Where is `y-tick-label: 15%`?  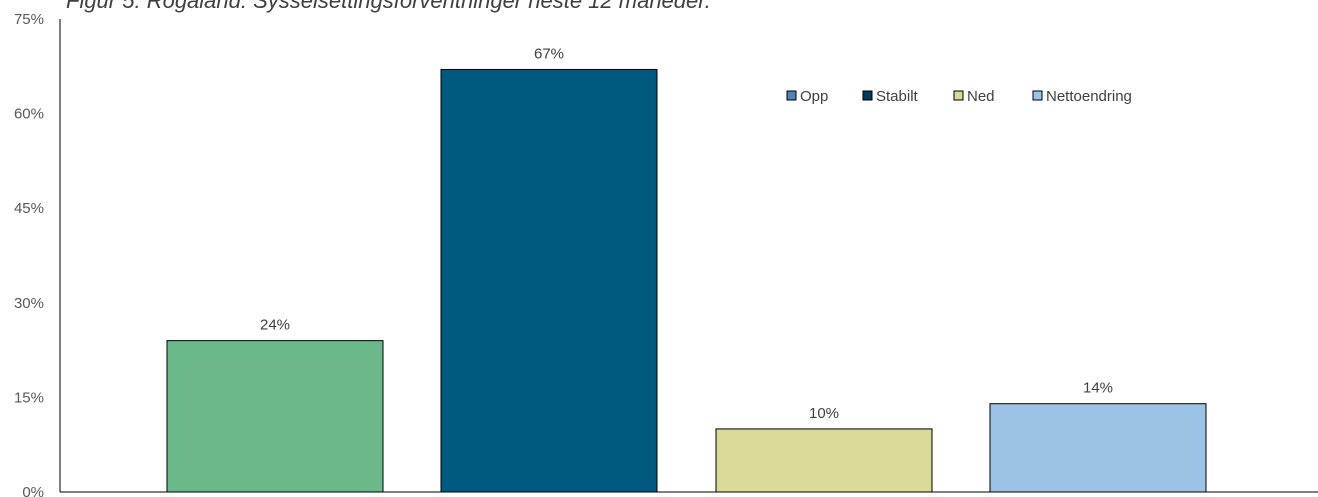 y-tick-label: 15% is located at coordinates (29, 397).